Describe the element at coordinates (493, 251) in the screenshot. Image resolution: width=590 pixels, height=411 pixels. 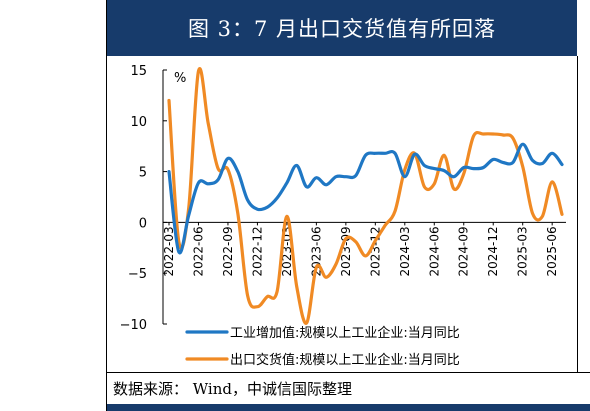
I see `x-tick-label: 2024-12` at that location.